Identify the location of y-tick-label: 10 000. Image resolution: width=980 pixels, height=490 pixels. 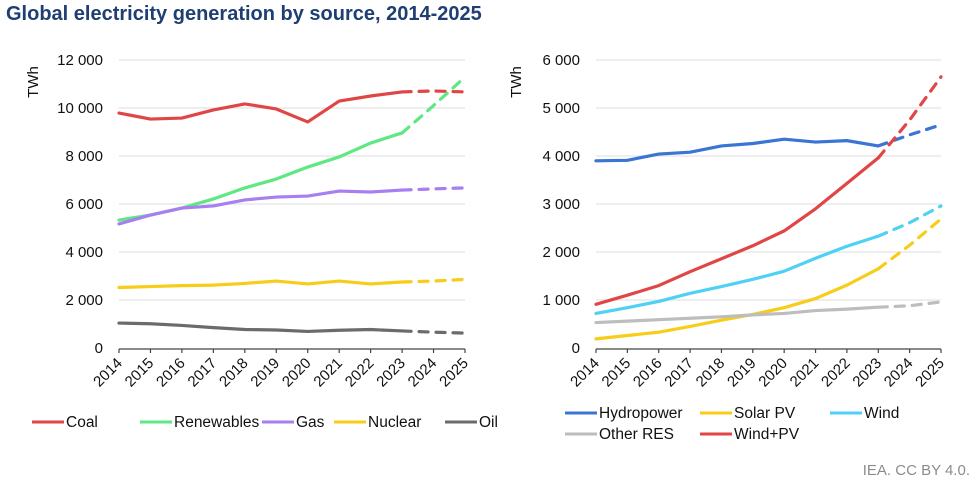
(80, 108).